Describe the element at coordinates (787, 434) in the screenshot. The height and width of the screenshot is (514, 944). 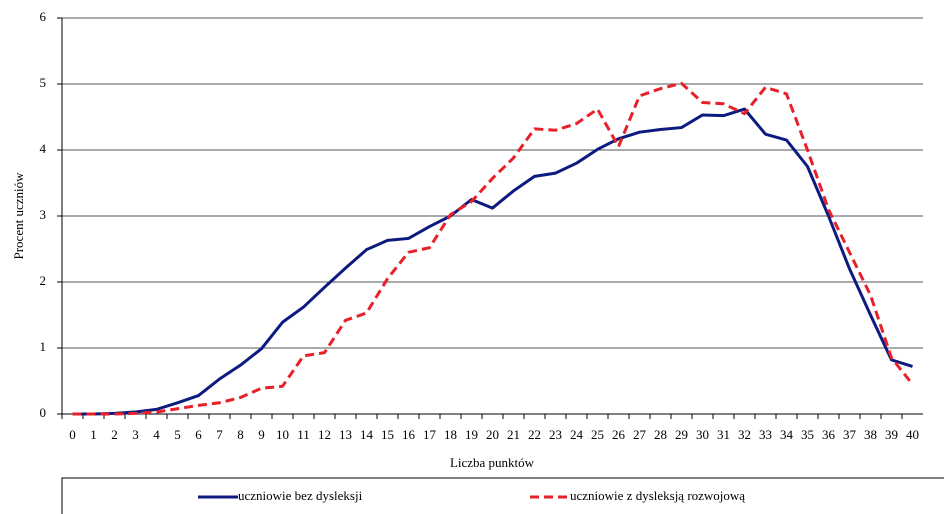
I see `x-tick-label: 34` at that location.